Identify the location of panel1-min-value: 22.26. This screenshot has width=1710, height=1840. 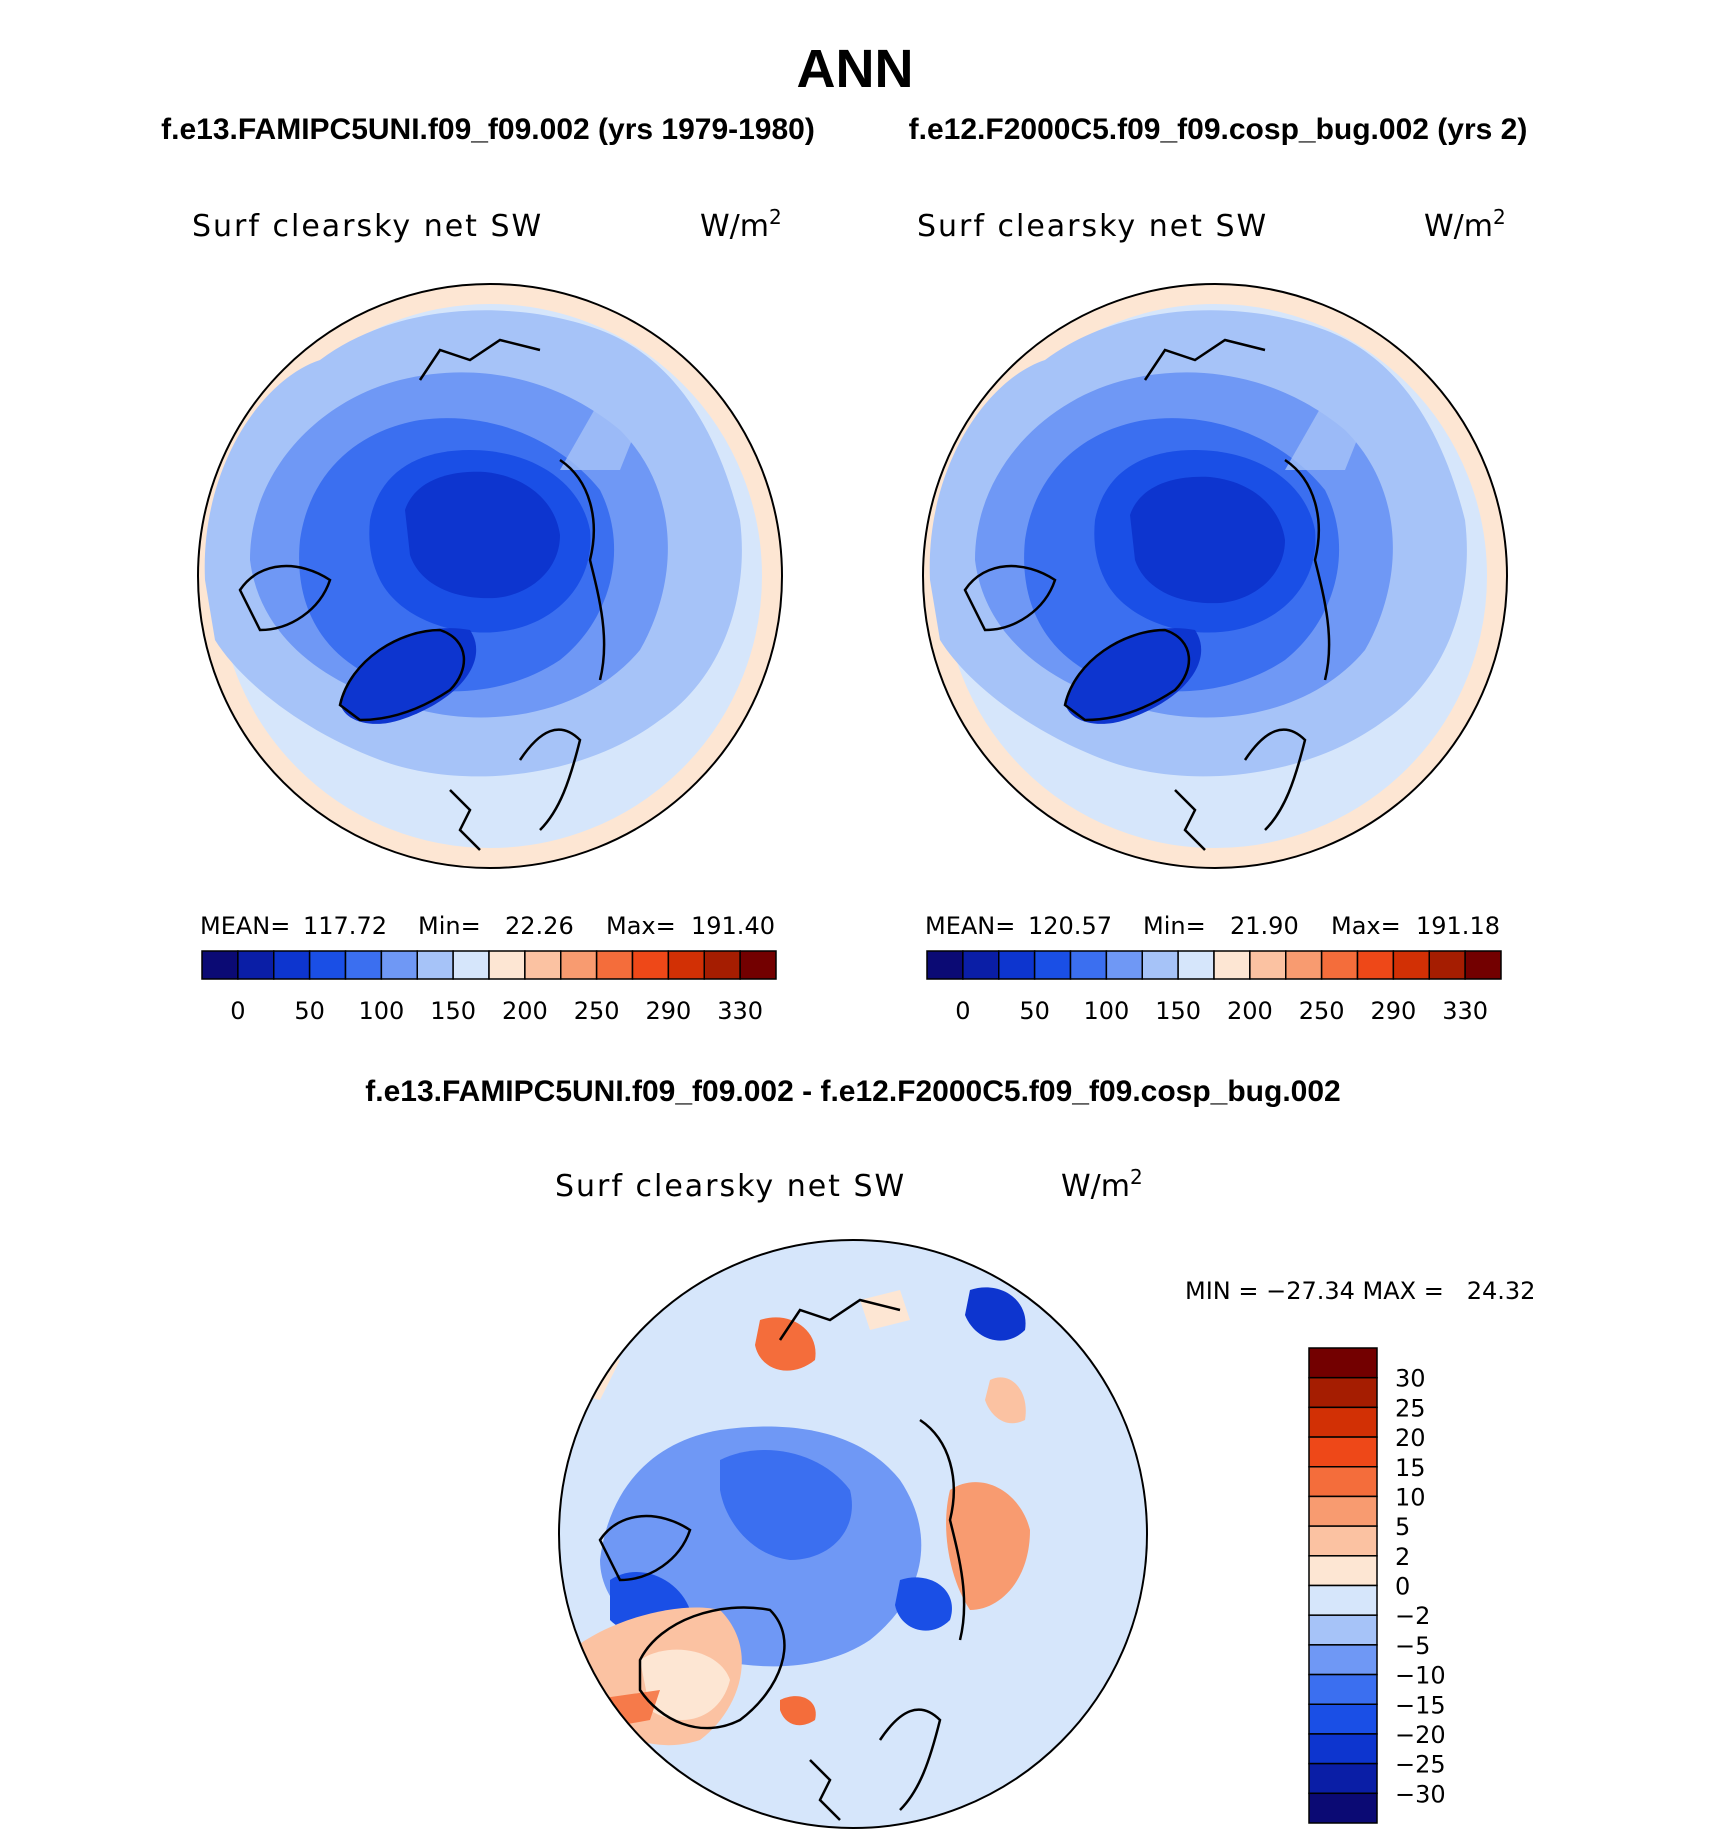
(539, 926).